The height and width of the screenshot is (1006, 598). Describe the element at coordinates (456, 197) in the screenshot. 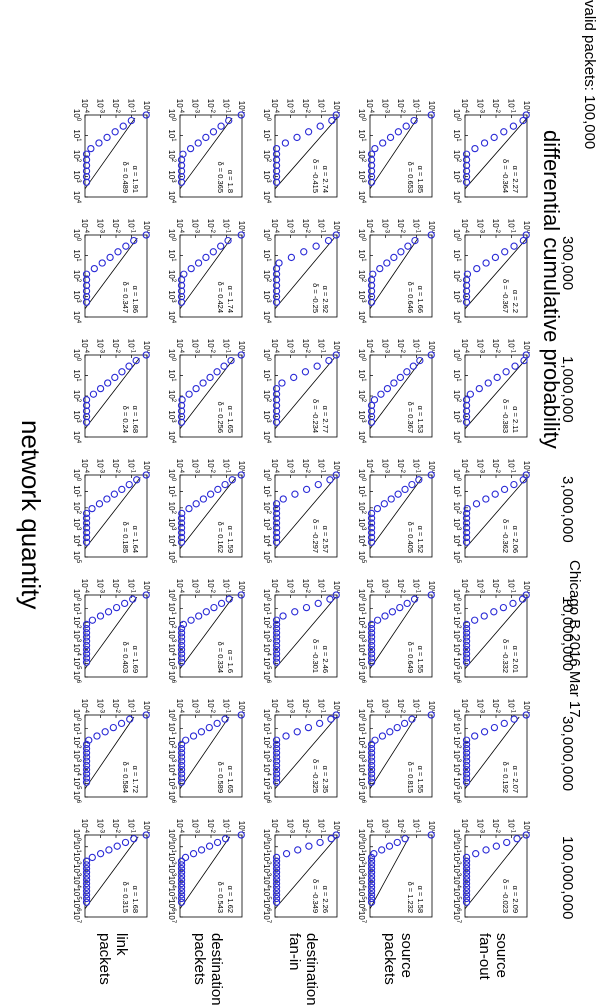

I see `x-tick-label: 104` at that location.